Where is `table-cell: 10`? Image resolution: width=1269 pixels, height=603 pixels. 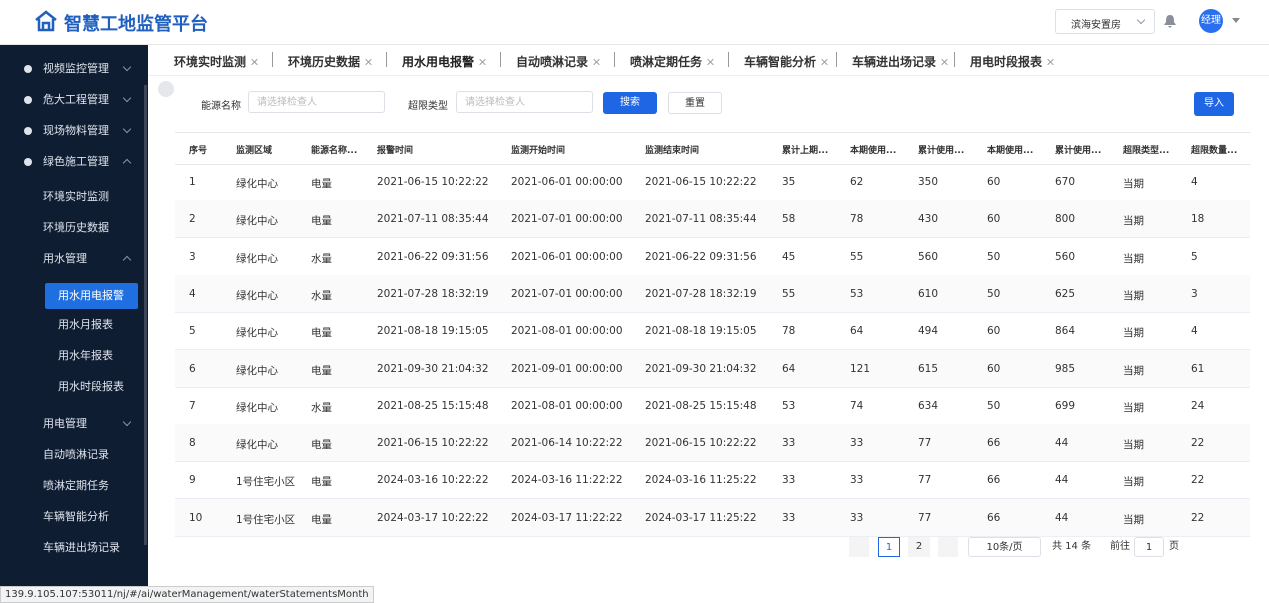 table-cell: 10 is located at coordinates (196, 517).